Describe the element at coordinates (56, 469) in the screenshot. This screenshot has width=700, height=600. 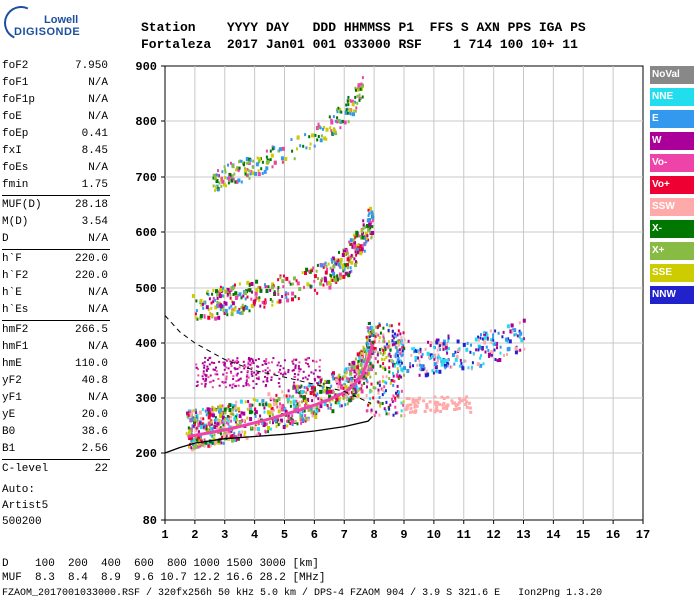
I see `param-row-c-level: C-level 22` at that location.